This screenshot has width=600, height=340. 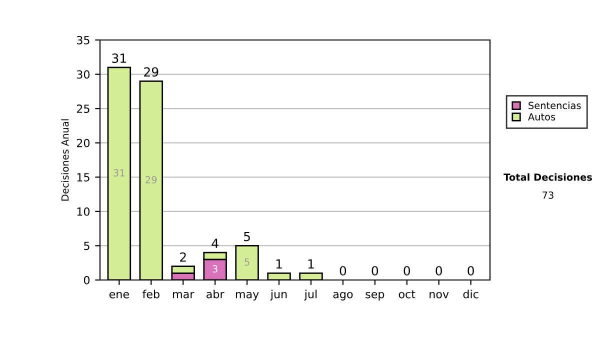 I want to click on legend-label: Autos, so click(x=542, y=116).